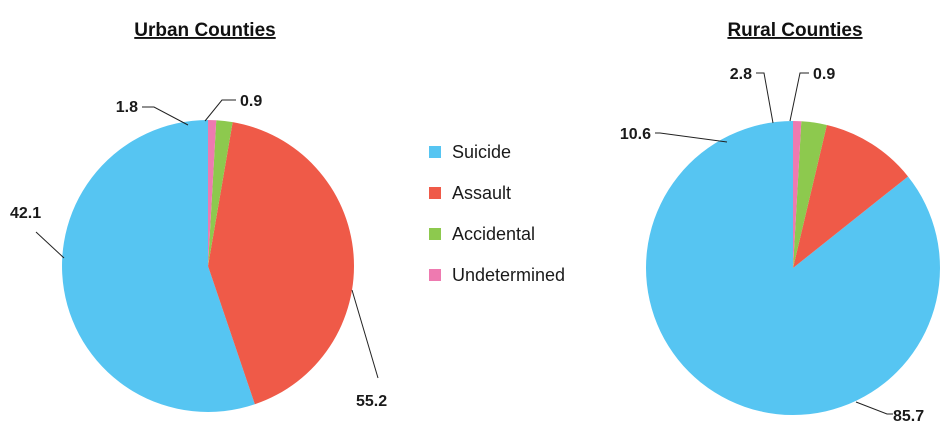 This screenshot has height=429, width=945. What do you see at coordinates (435, 275) in the screenshot?
I see `legend-swatch-undetermined` at bounding box center [435, 275].